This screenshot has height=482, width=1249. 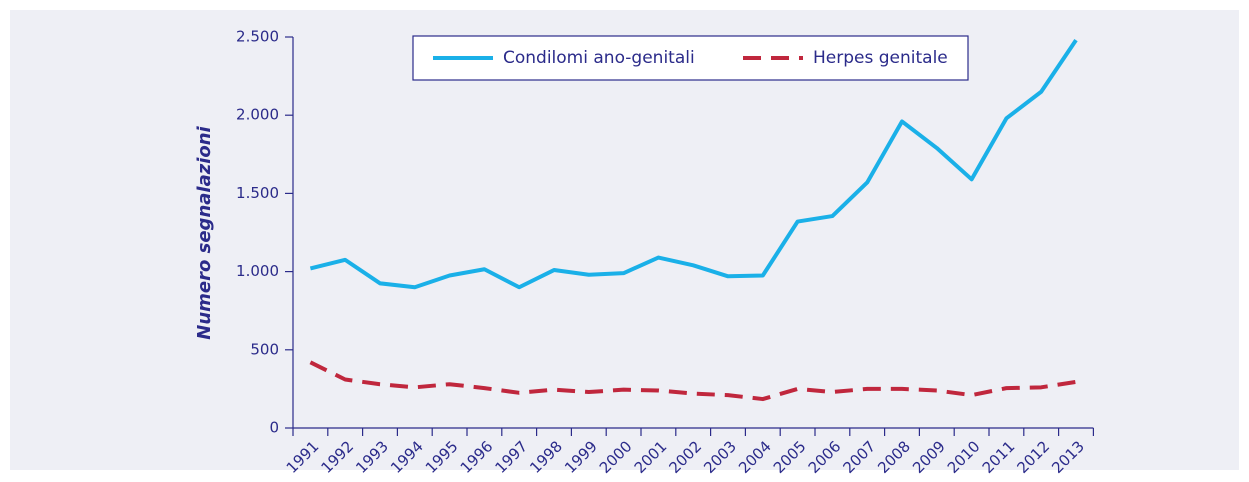 What do you see at coordinates (204, 232) in the screenshot?
I see `y-axis-label: Numero segnalazioni` at bounding box center [204, 232].